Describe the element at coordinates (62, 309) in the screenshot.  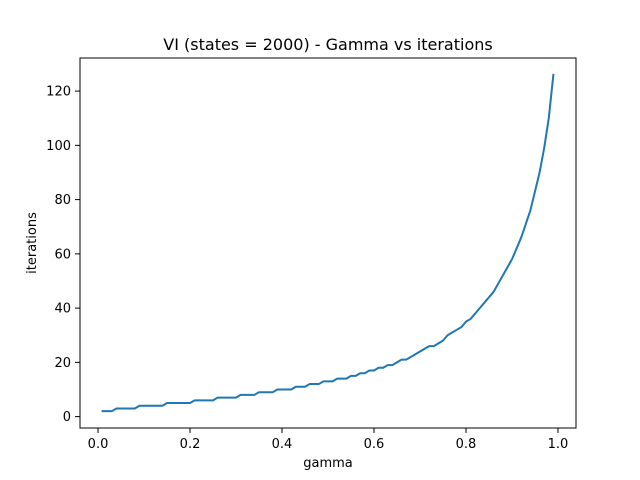
I see `y-tick-label: 40` at that location.